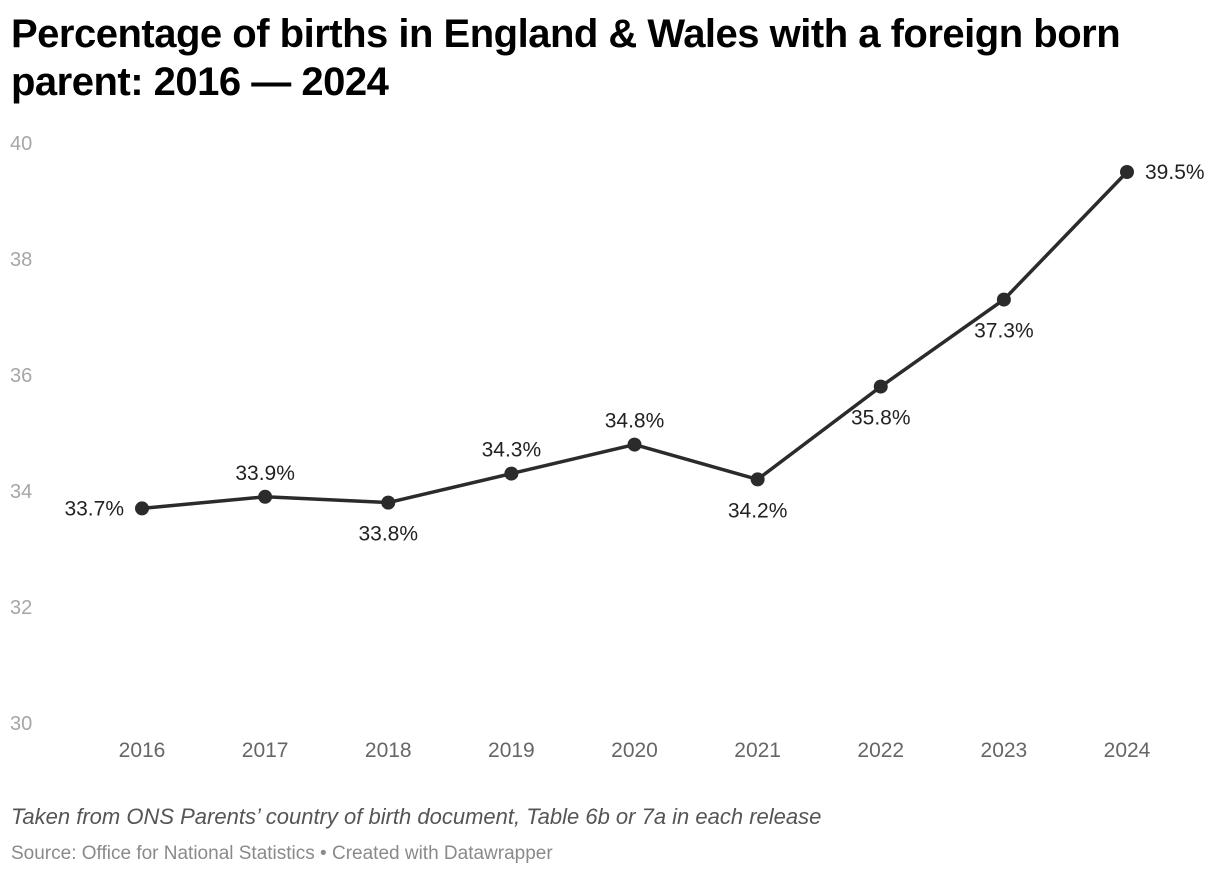 This screenshot has width=1220, height=880. What do you see at coordinates (265, 750) in the screenshot?
I see `x-tick-label: 2017` at bounding box center [265, 750].